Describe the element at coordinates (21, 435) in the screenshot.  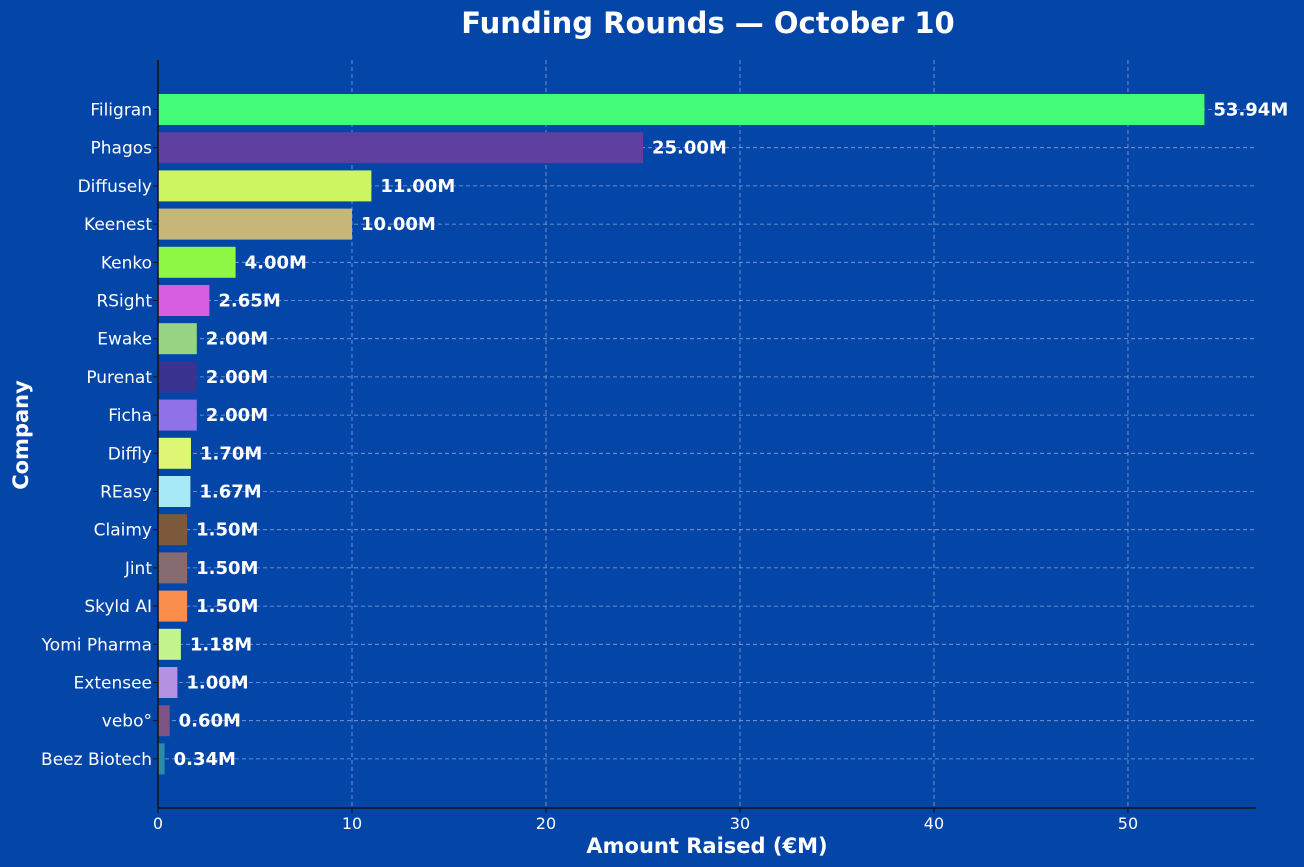
I see `y-axis-title: Company` at that location.